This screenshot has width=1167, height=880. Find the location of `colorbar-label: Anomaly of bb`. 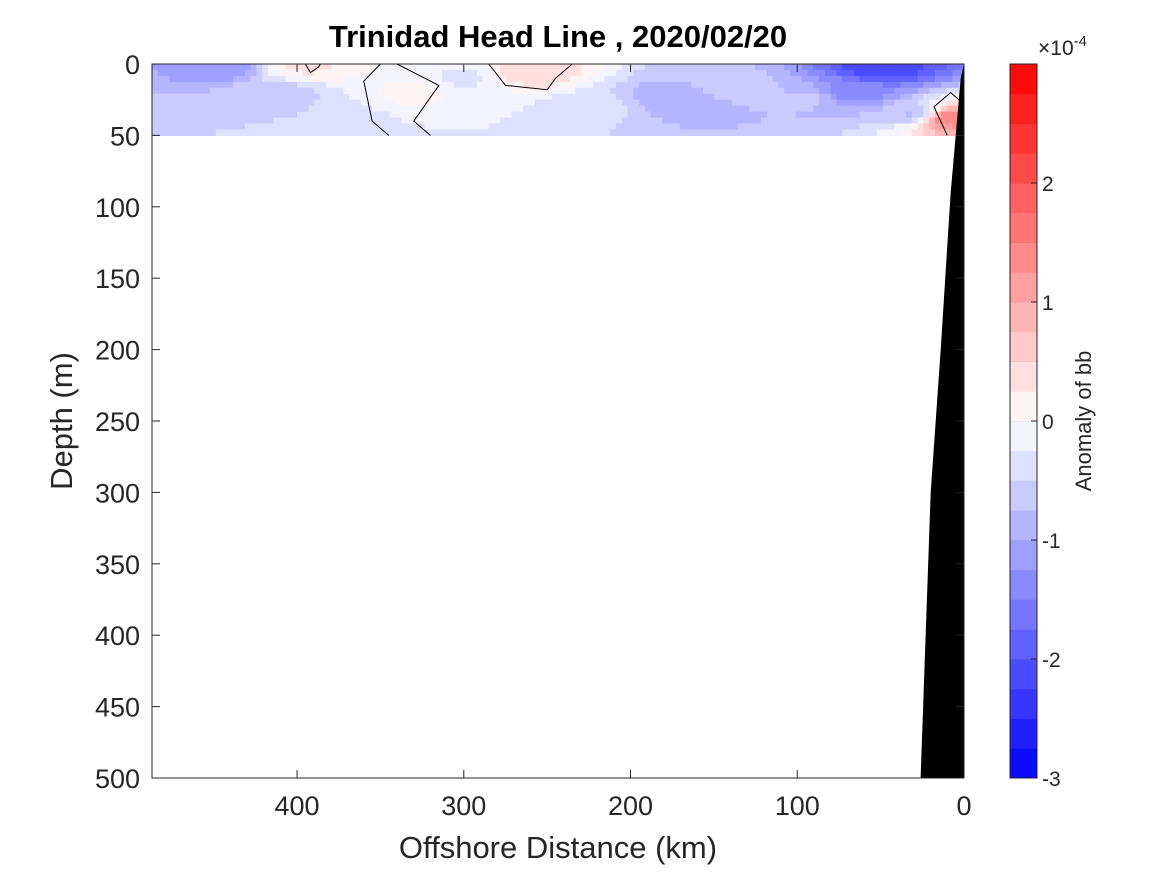

colorbar-label: Anomaly of bb is located at coordinates (1083, 421).